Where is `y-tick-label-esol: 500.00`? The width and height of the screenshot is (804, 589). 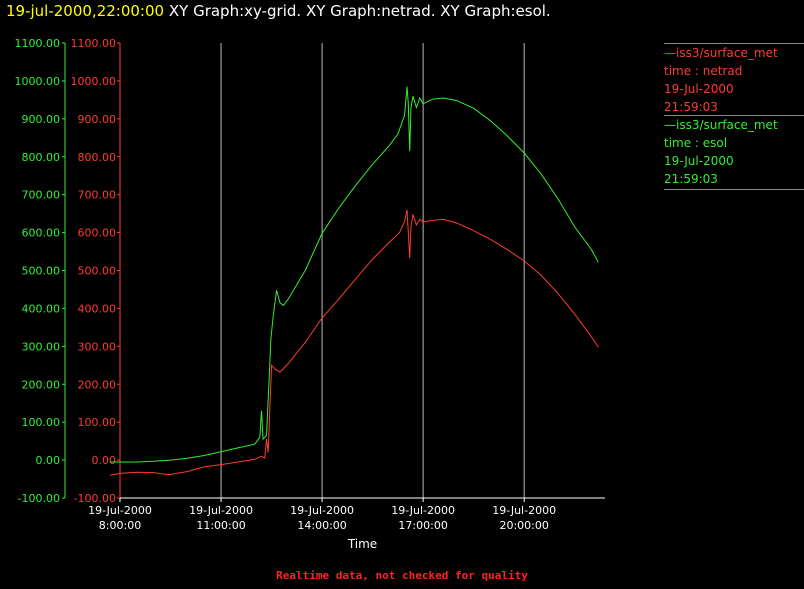 y-tick-label-esol: 500.00 is located at coordinates (41, 271).